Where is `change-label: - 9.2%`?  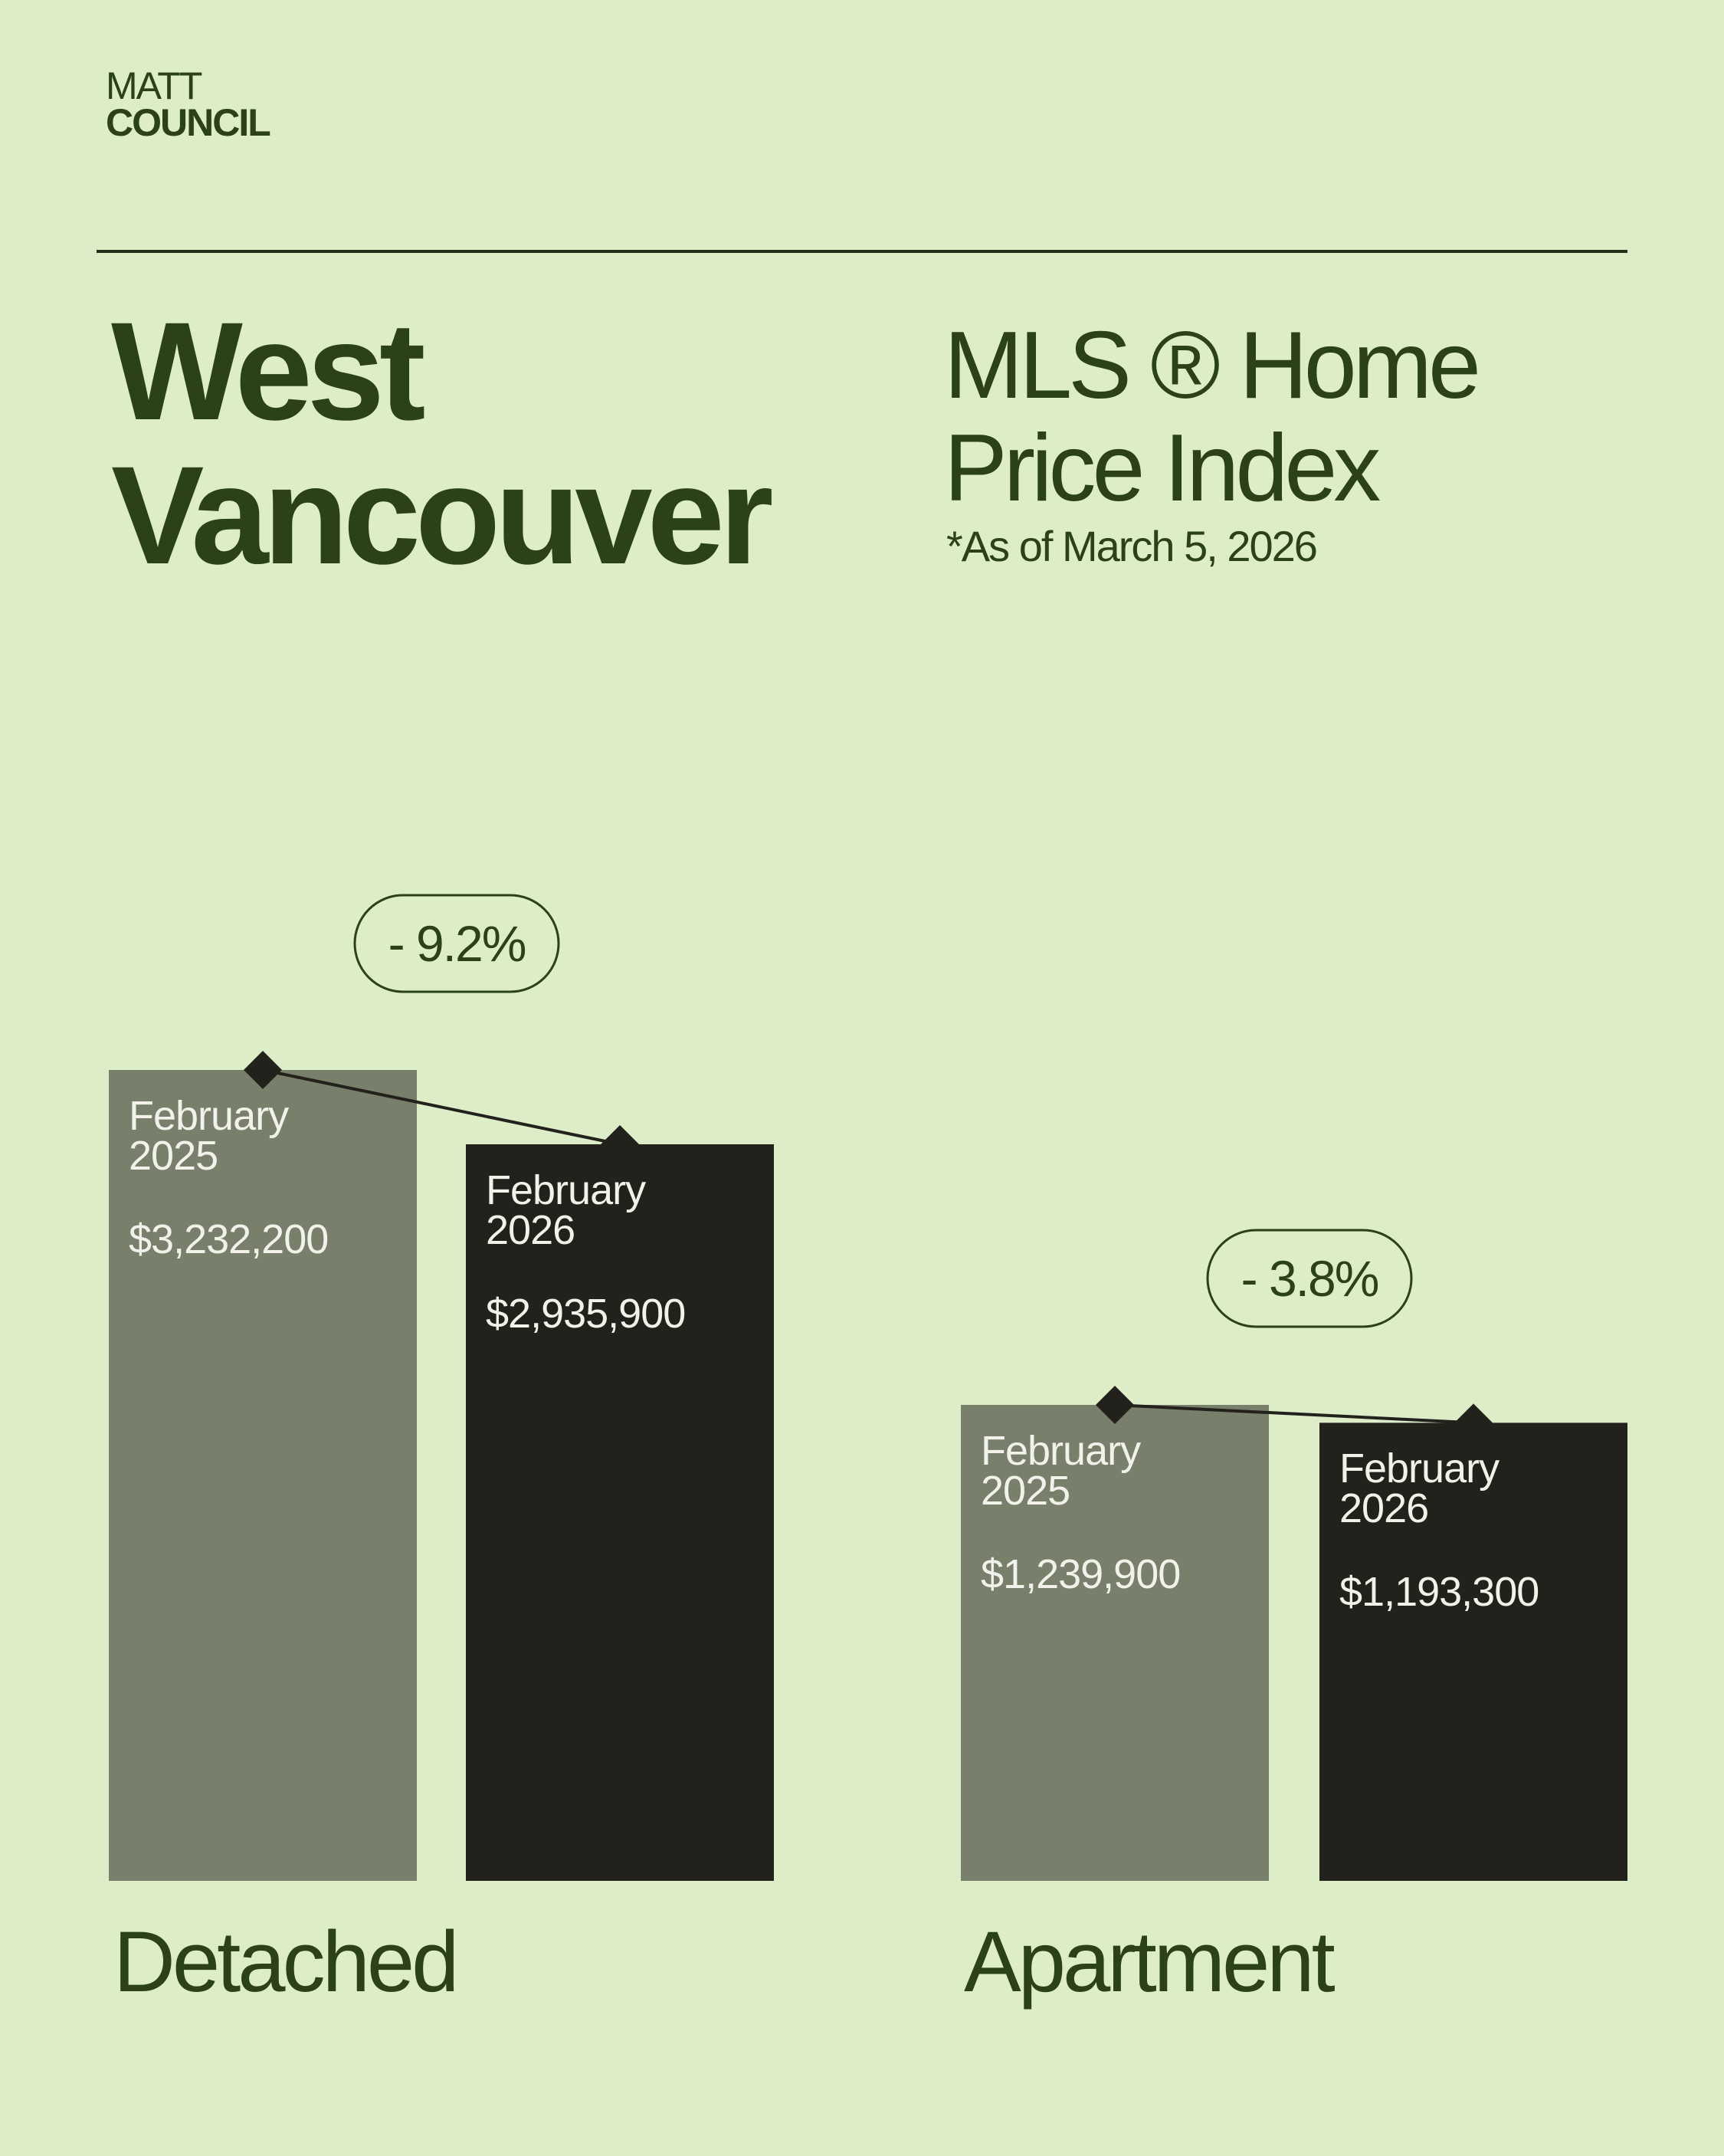 change-label: - 9.2% is located at coordinates (457, 944).